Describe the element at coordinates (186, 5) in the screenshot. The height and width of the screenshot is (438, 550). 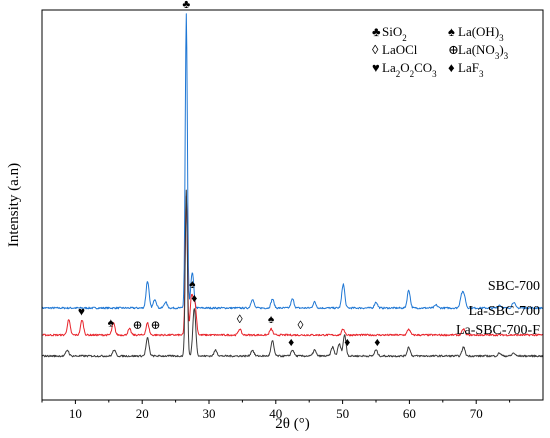
I see `peak-marker: ♣` at that location.